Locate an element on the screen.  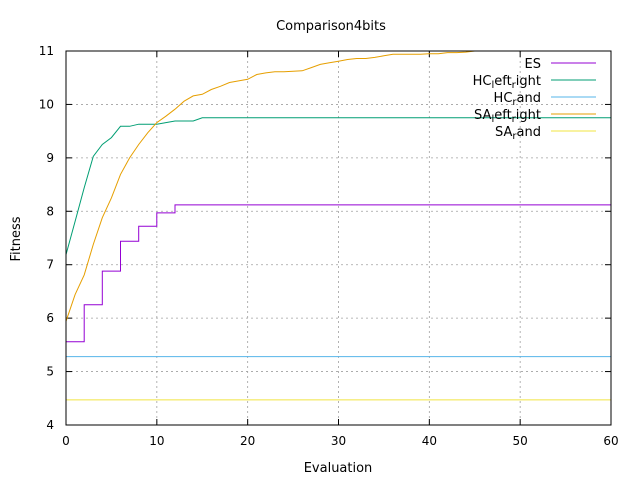
y-tick-label: 4 is located at coordinates (50, 425).